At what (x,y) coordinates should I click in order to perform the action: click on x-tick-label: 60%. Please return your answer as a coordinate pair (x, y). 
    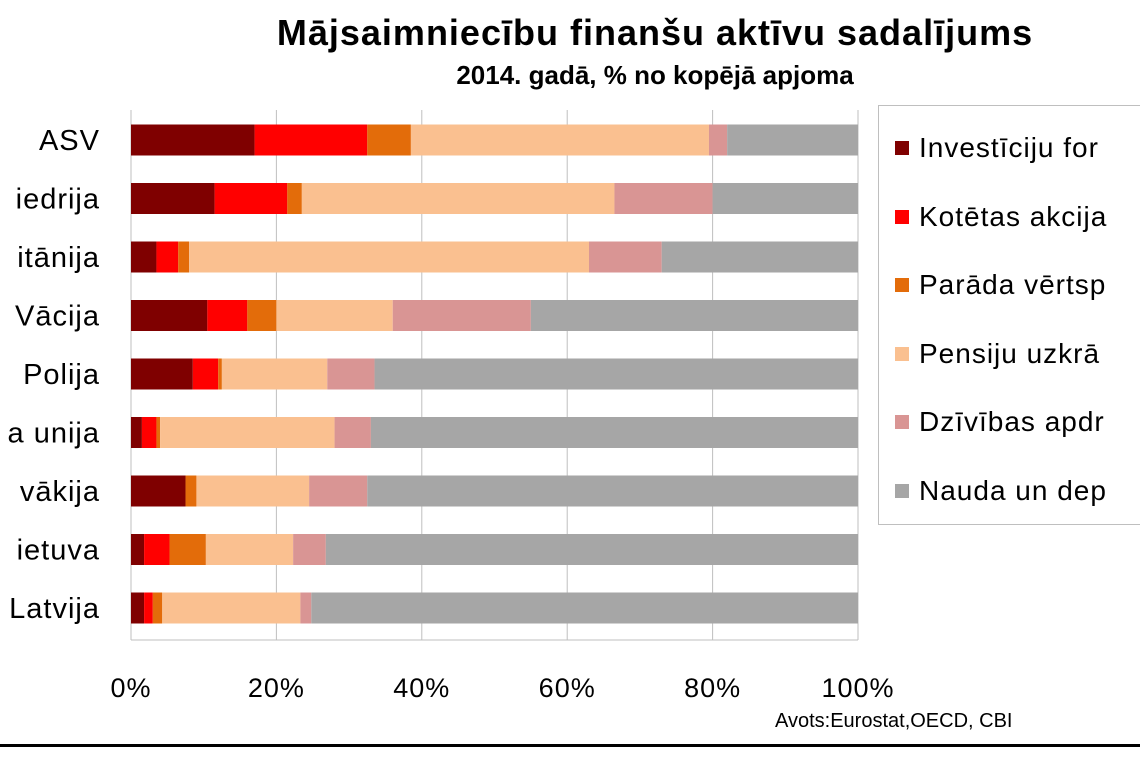
    Looking at the image, I should click on (567, 688).